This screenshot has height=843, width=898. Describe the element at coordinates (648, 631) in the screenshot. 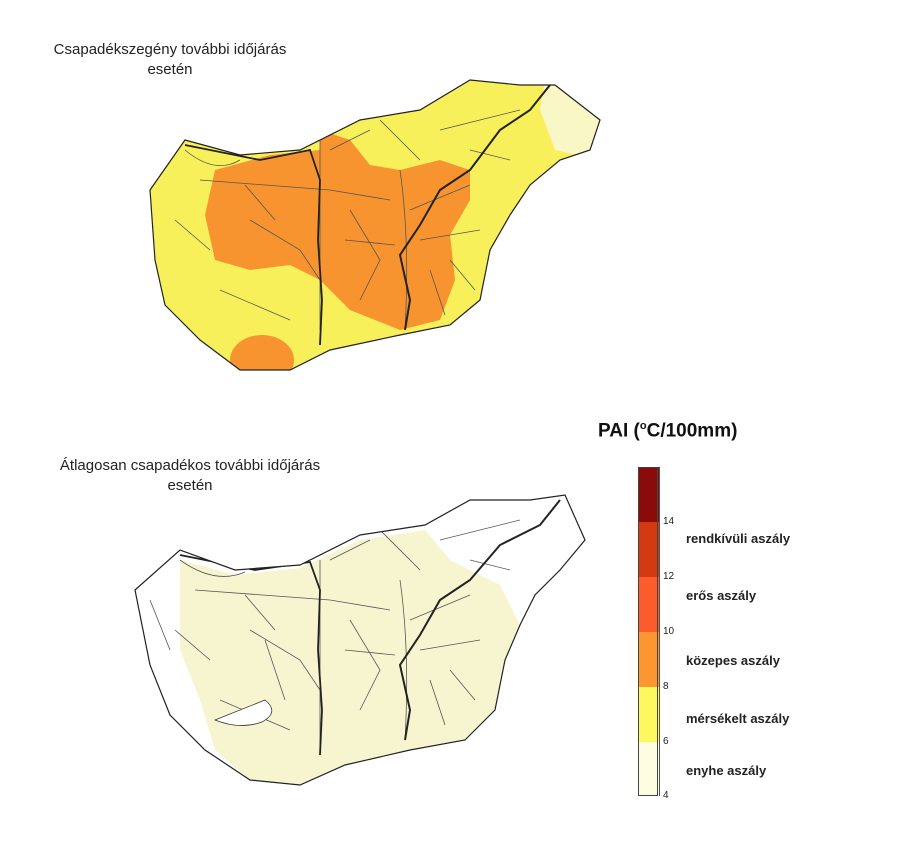

I see `legend-frame` at that location.